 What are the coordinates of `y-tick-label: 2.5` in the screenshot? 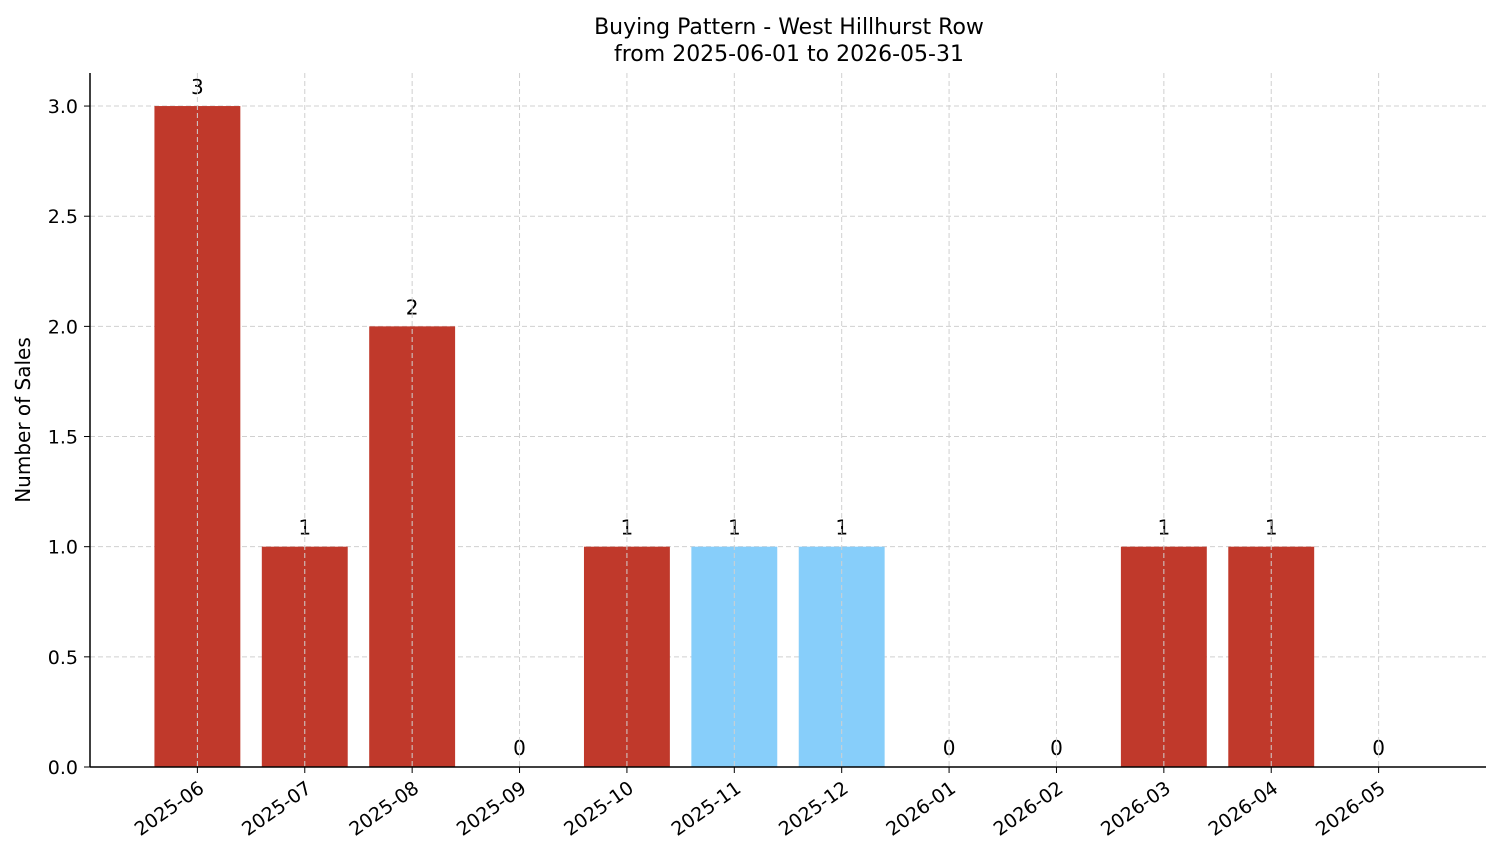 It's located at (63, 217).